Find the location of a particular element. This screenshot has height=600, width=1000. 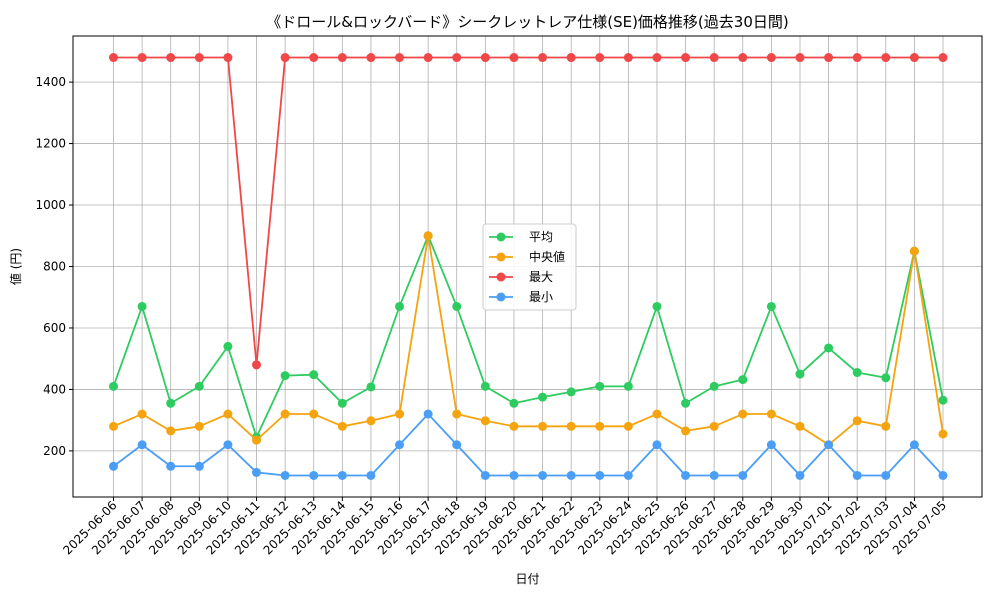

legend-item-3: 最小 is located at coordinates (521, 297).